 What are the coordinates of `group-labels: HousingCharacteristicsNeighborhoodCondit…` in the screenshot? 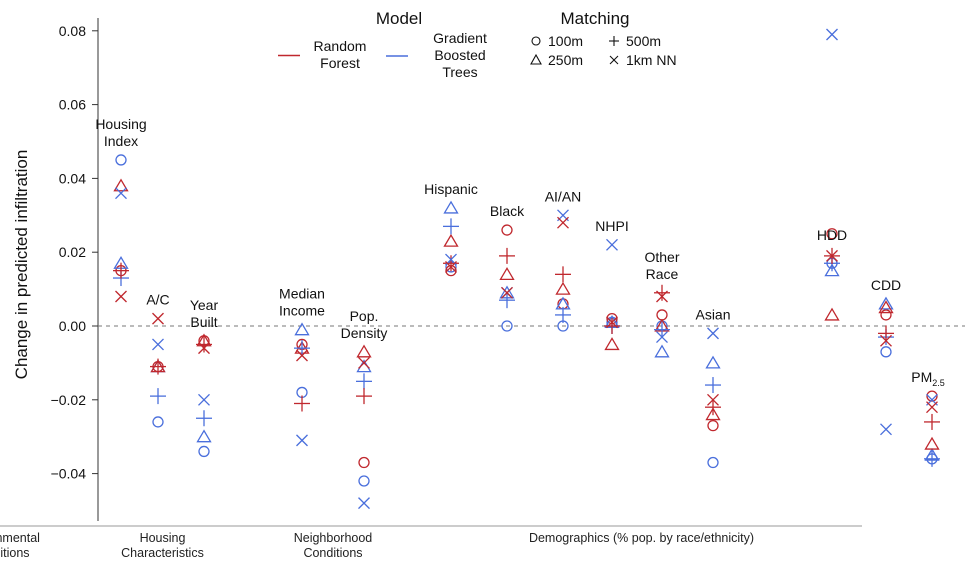 It's located at (431, 542).